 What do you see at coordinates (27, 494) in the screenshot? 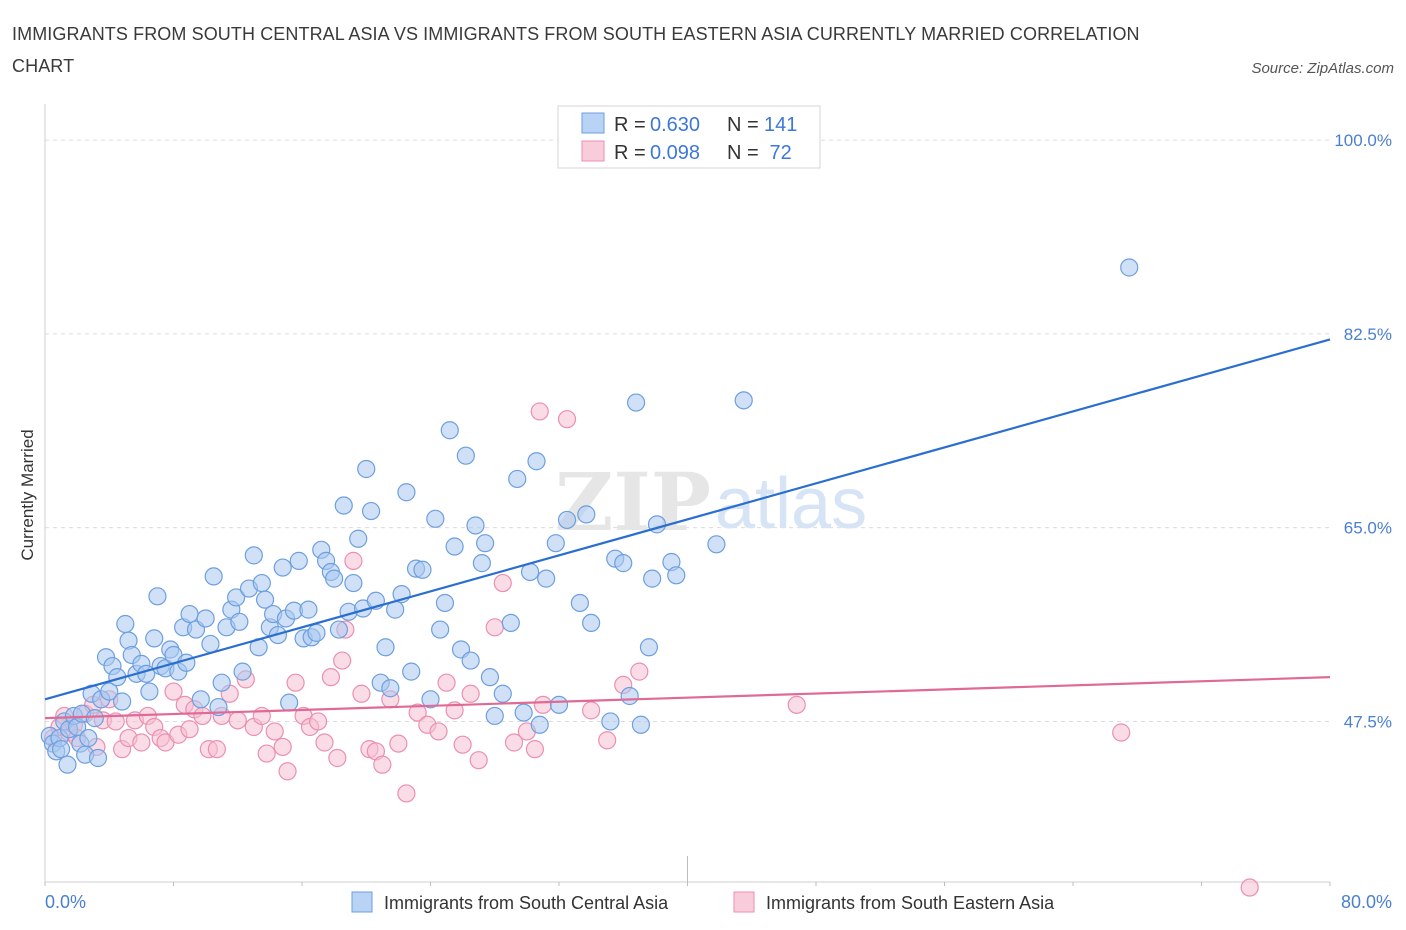
I see `y-axis-title: Currently Married` at bounding box center [27, 494].